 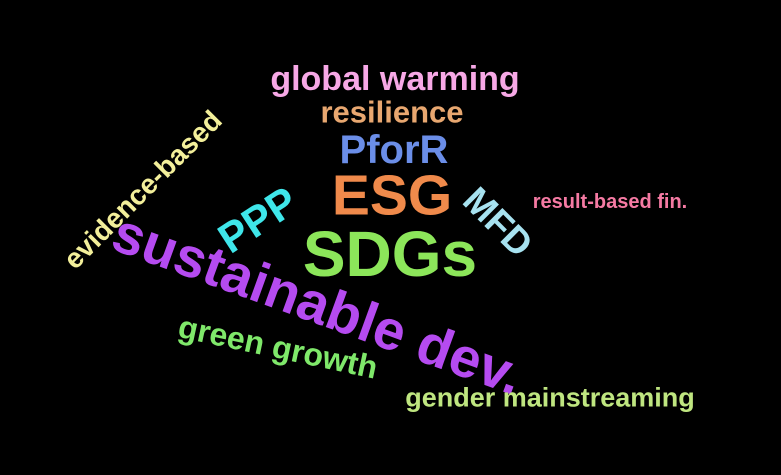 I want to click on word-result-based-fin: result-based fin., so click(x=610, y=202).